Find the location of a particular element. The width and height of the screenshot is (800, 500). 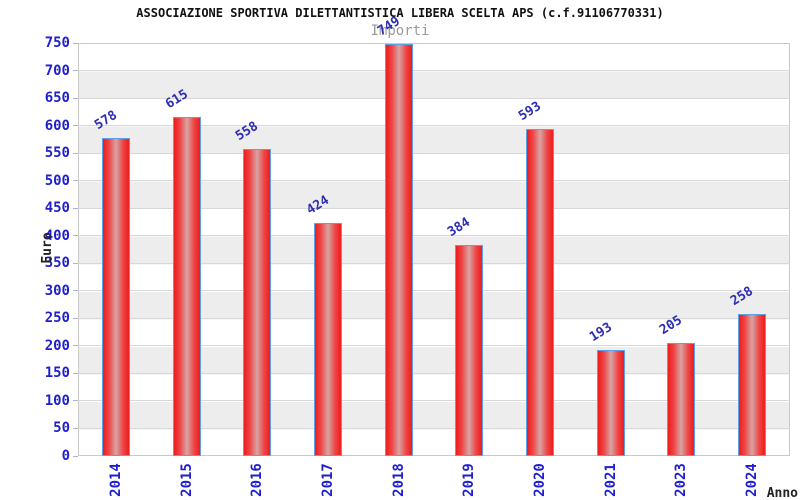

y-tick-label: 750 is located at coordinates (57, 43).